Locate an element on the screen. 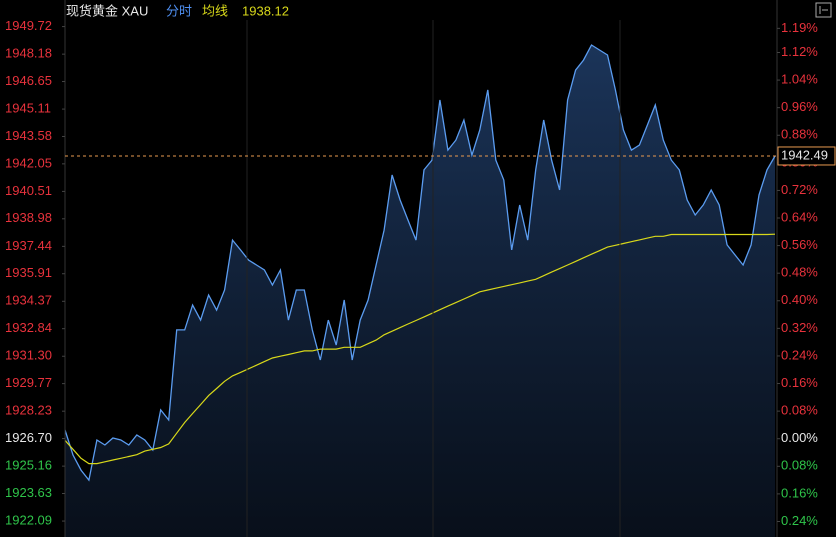  last-price-label: 1942.49 is located at coordinates (804, 154).